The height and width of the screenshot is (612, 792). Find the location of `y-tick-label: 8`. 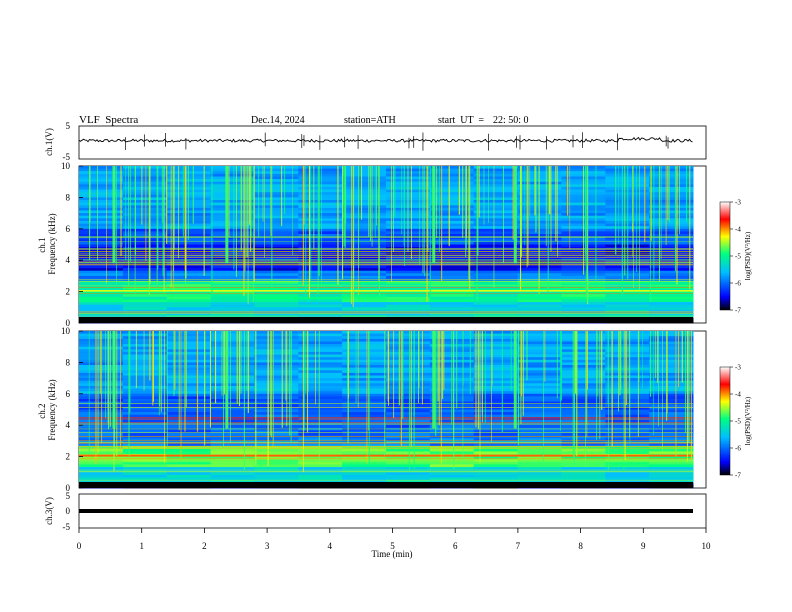

y-tick-label: 8 is located at coordinates (68, 362).